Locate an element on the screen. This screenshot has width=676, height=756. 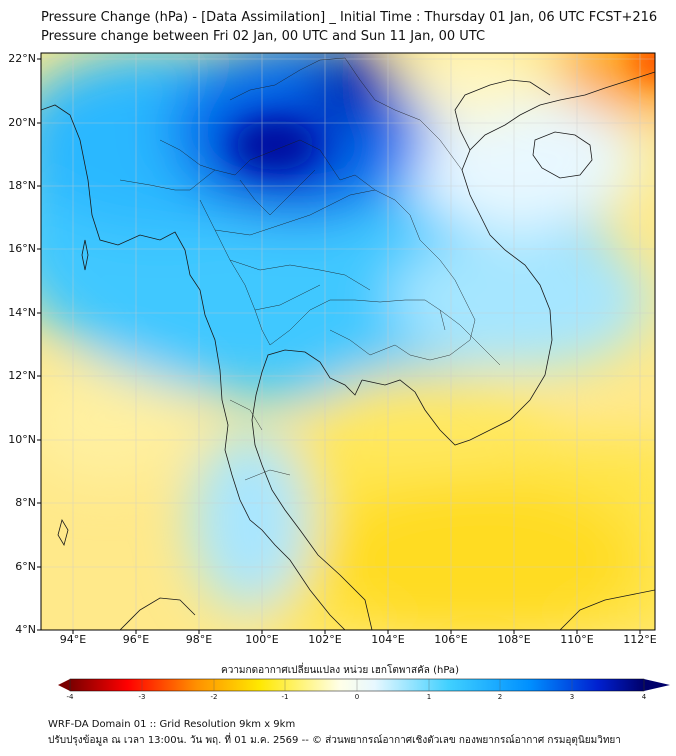
lon-label: 108°E is located at coordinates (514, 639).